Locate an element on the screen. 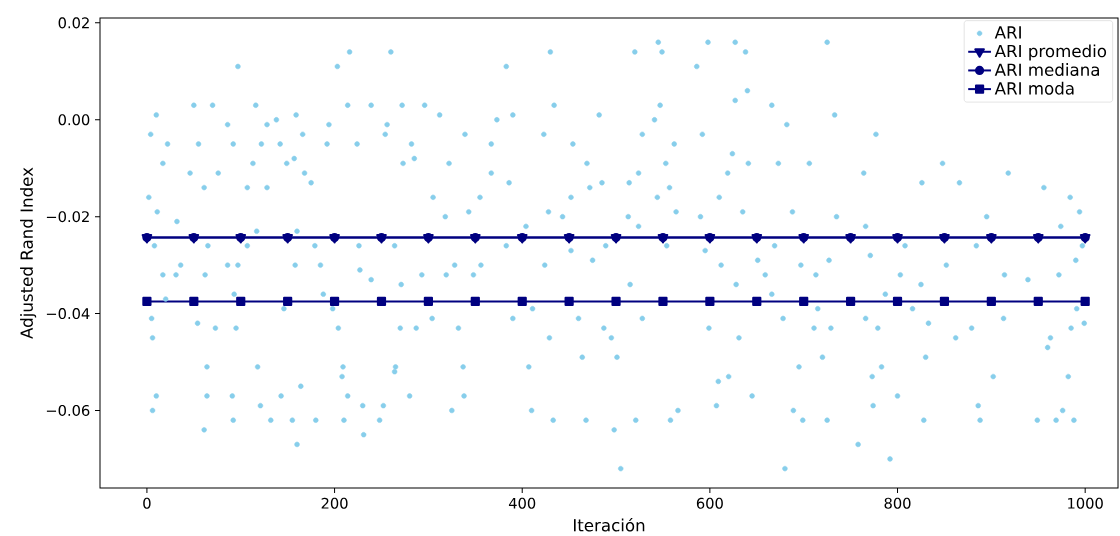  y-tick-label: −0.06 is located at coordinates (68, 410).